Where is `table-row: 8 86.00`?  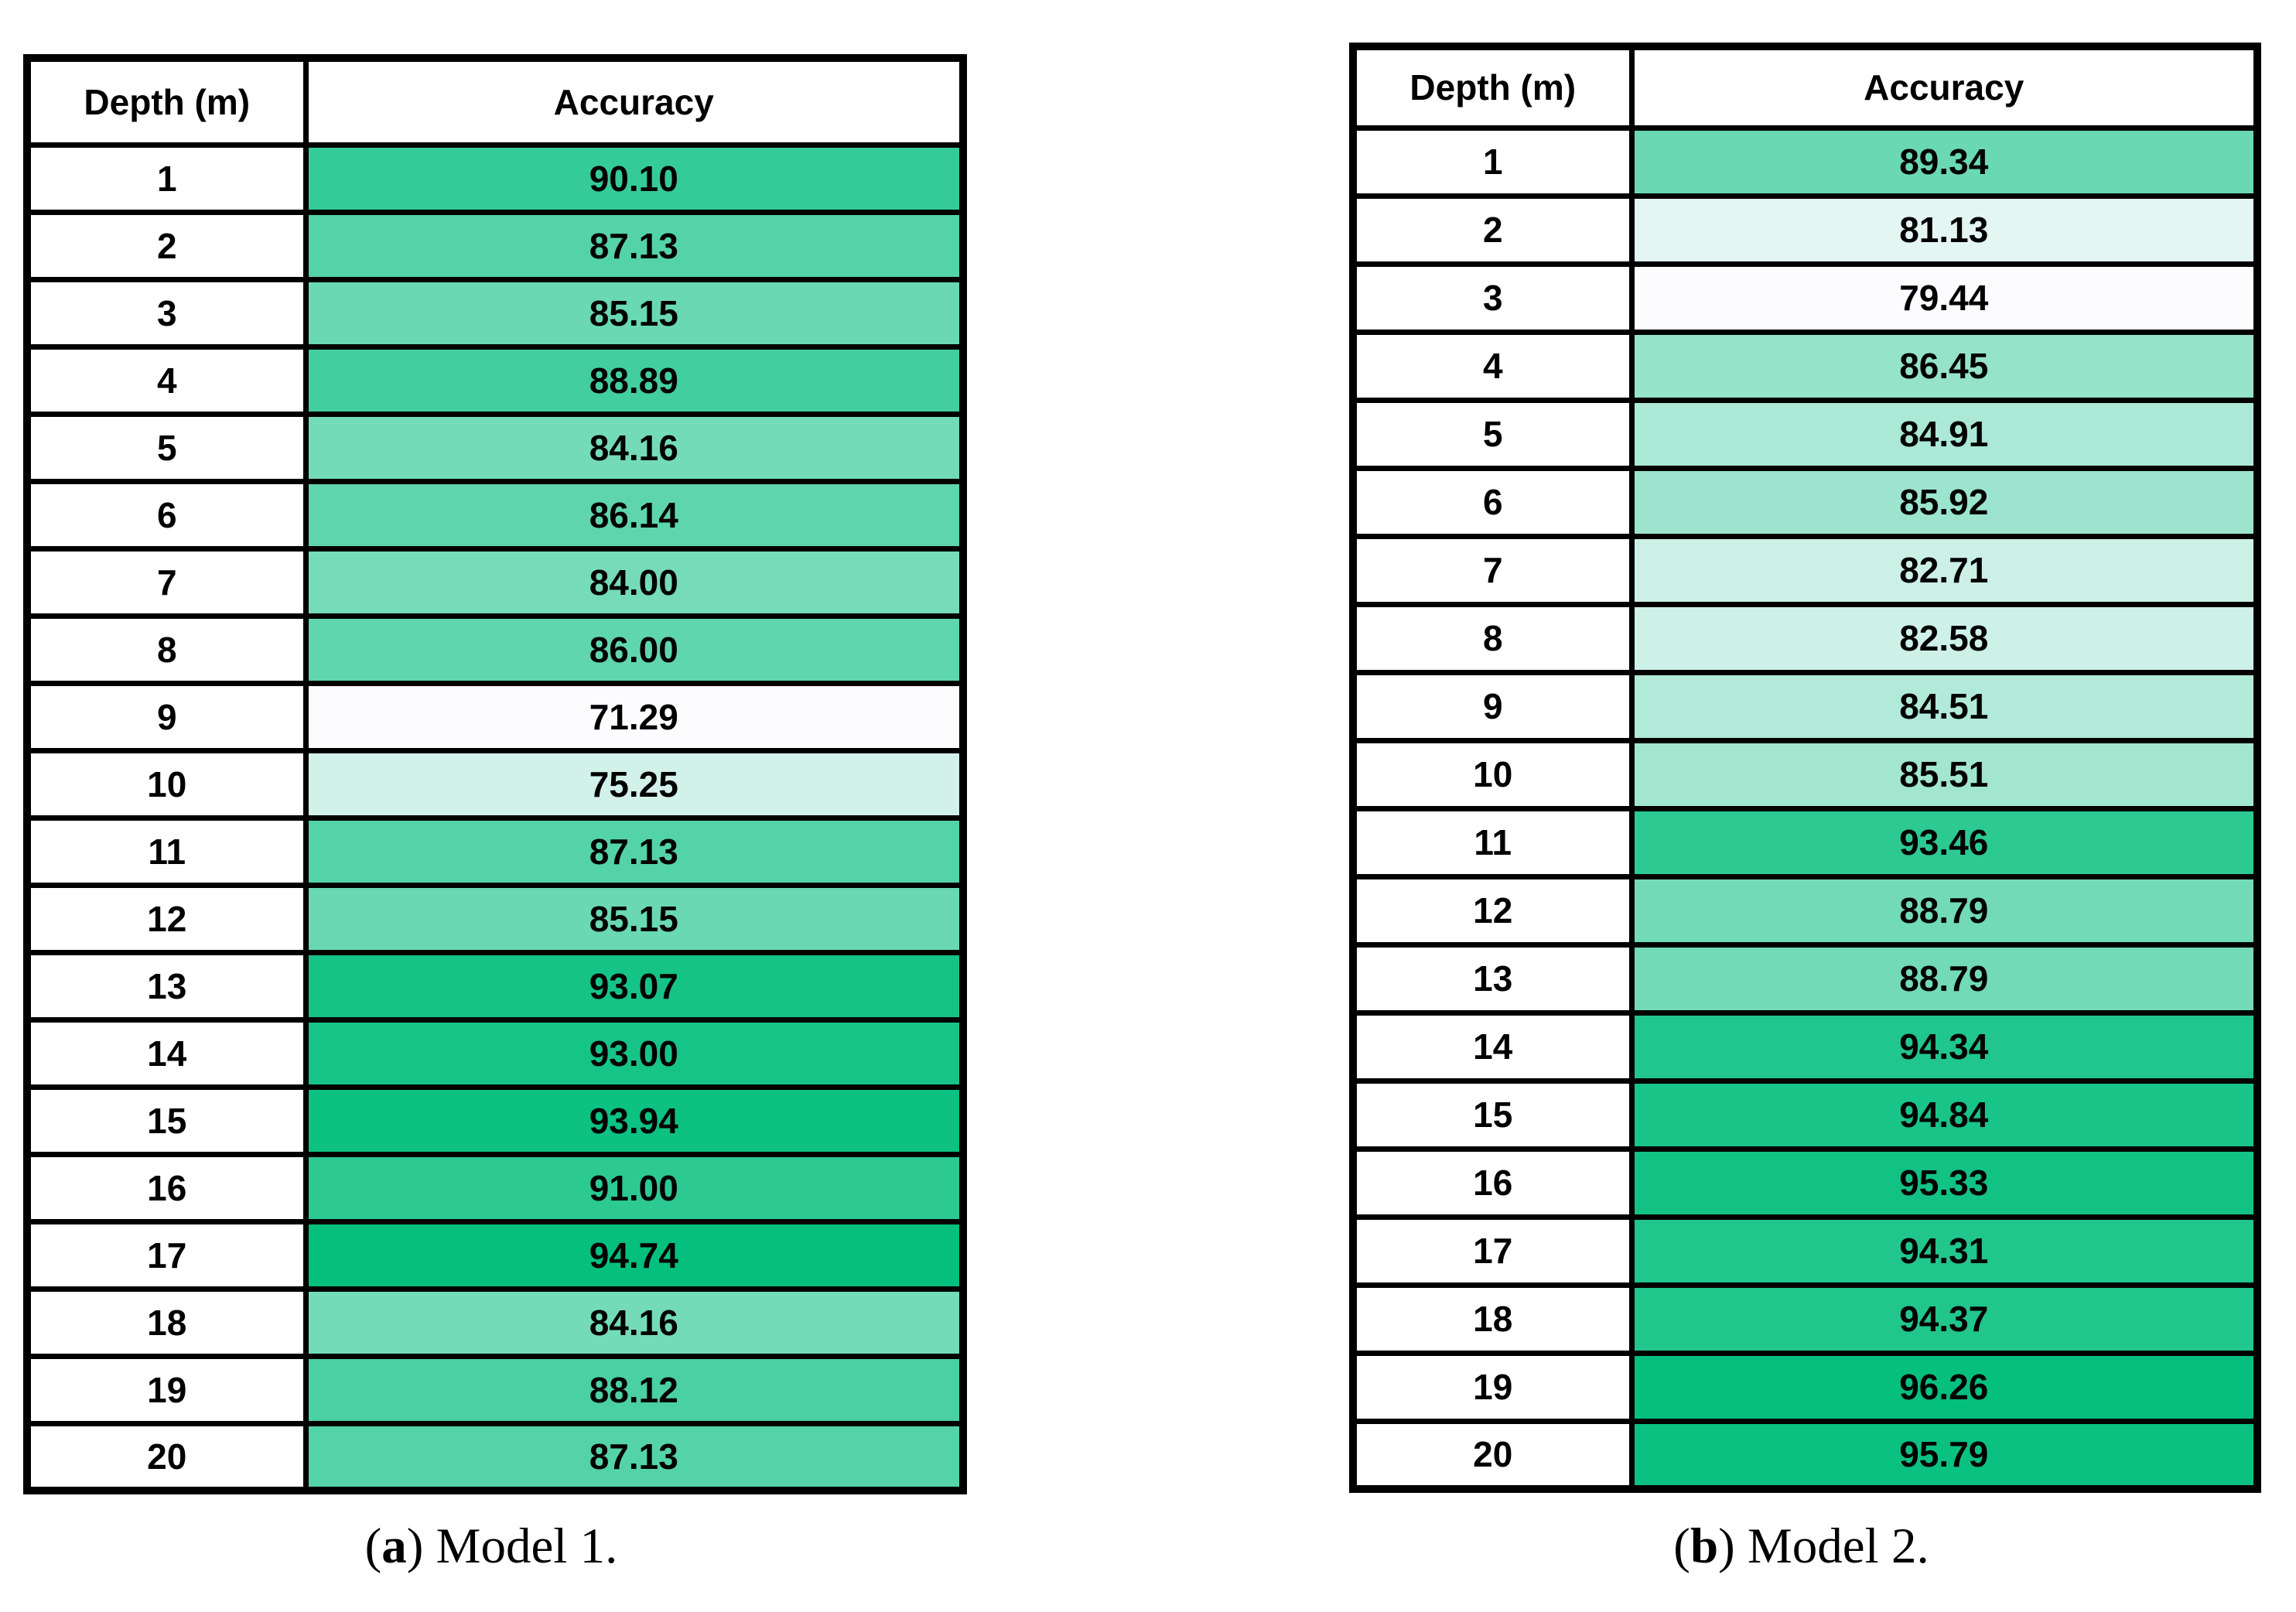 table-row: 8 86.00 is located at coordinates (495, 650).